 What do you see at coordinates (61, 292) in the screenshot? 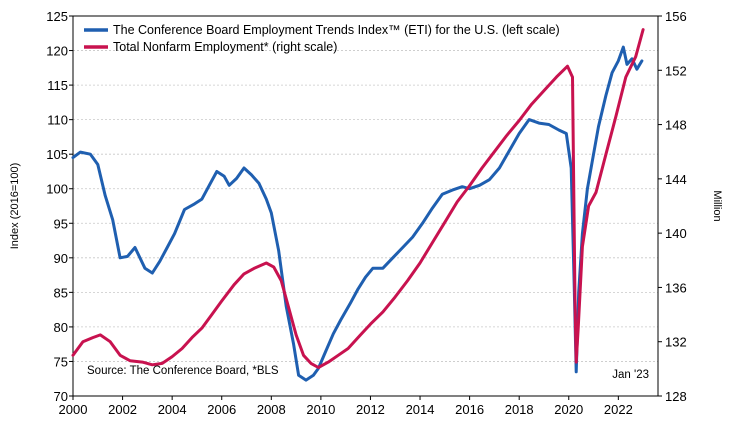
I see `left-tick-label-3: 85` at bounding box center [61, 292].